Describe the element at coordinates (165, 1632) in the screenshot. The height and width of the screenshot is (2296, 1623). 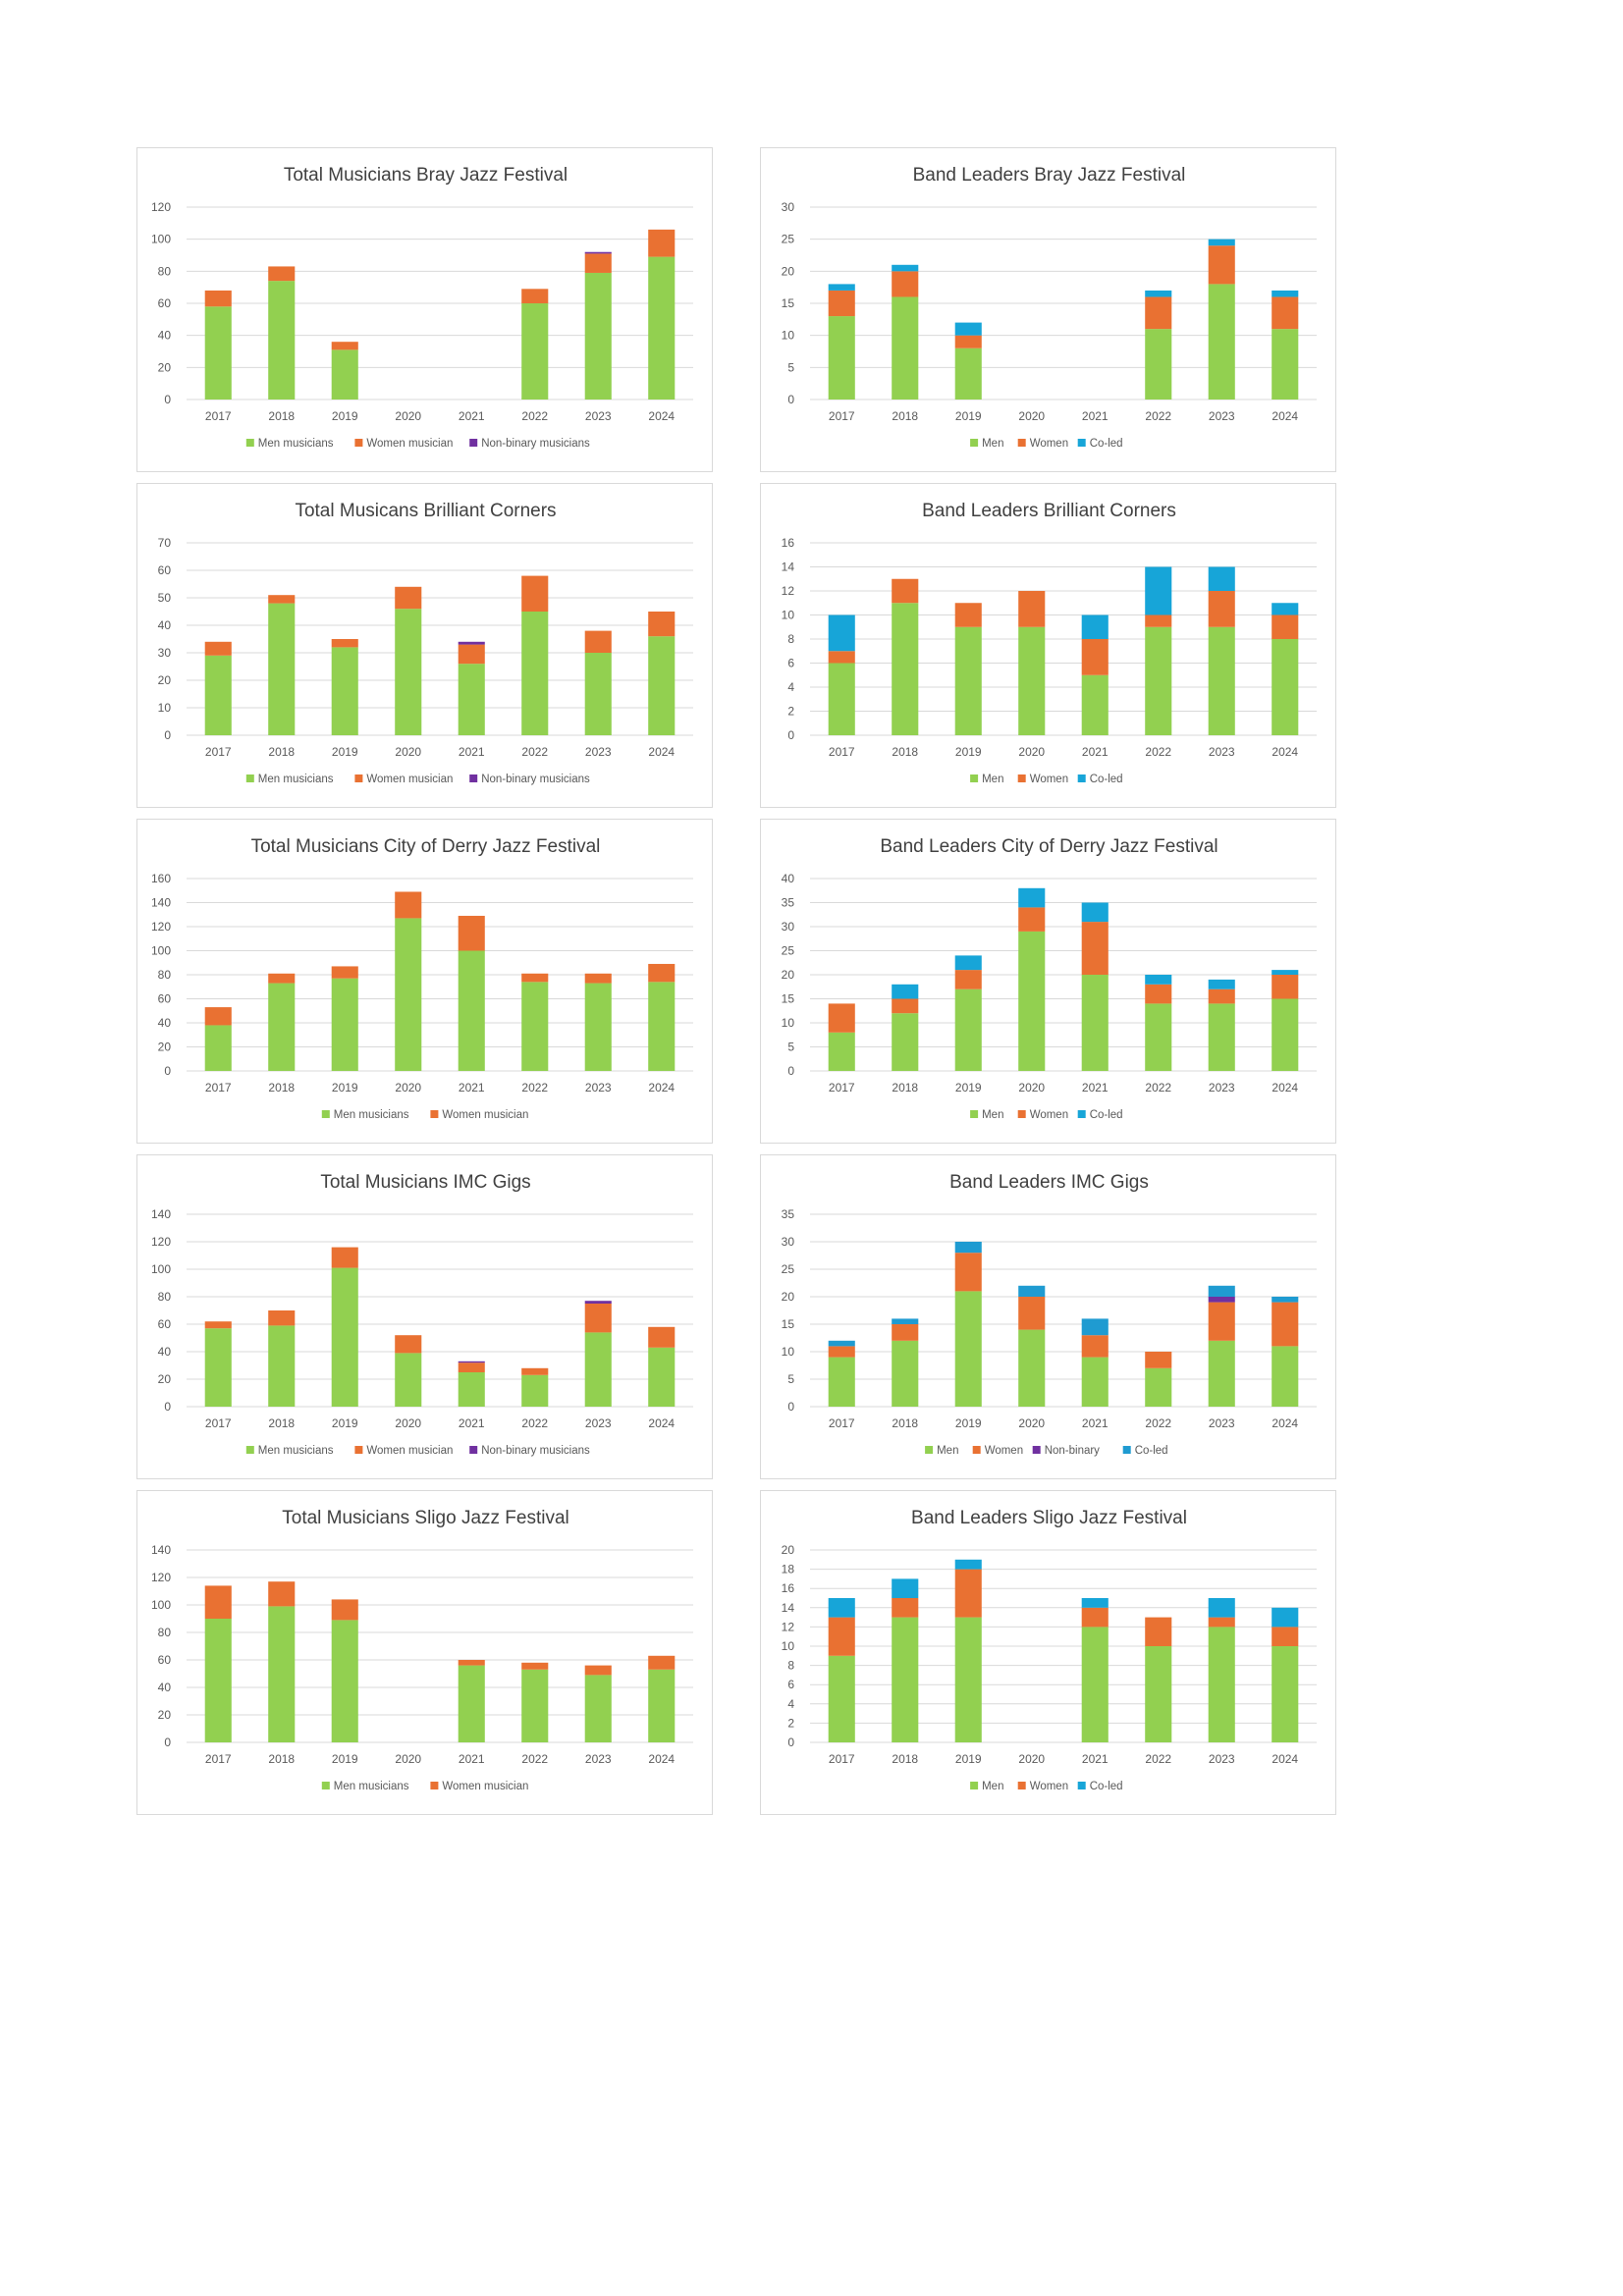
I see `y-tick-label: 80` at that location.